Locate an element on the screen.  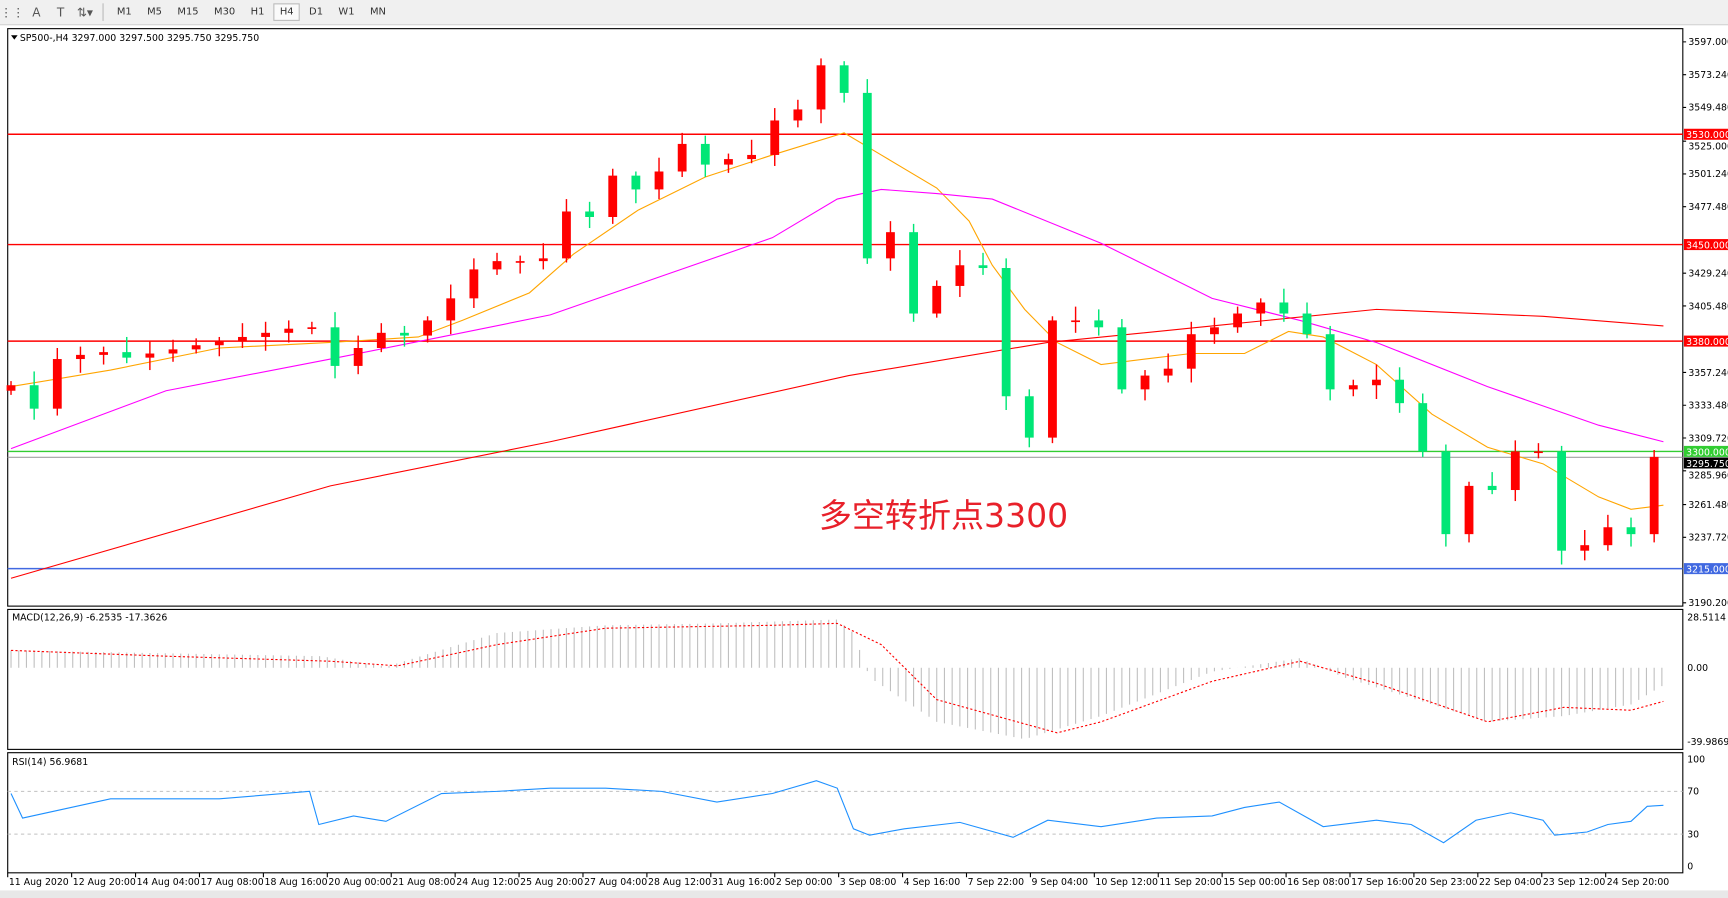
current-price-label: 3295.750 is located at coordinates (1707, 464).